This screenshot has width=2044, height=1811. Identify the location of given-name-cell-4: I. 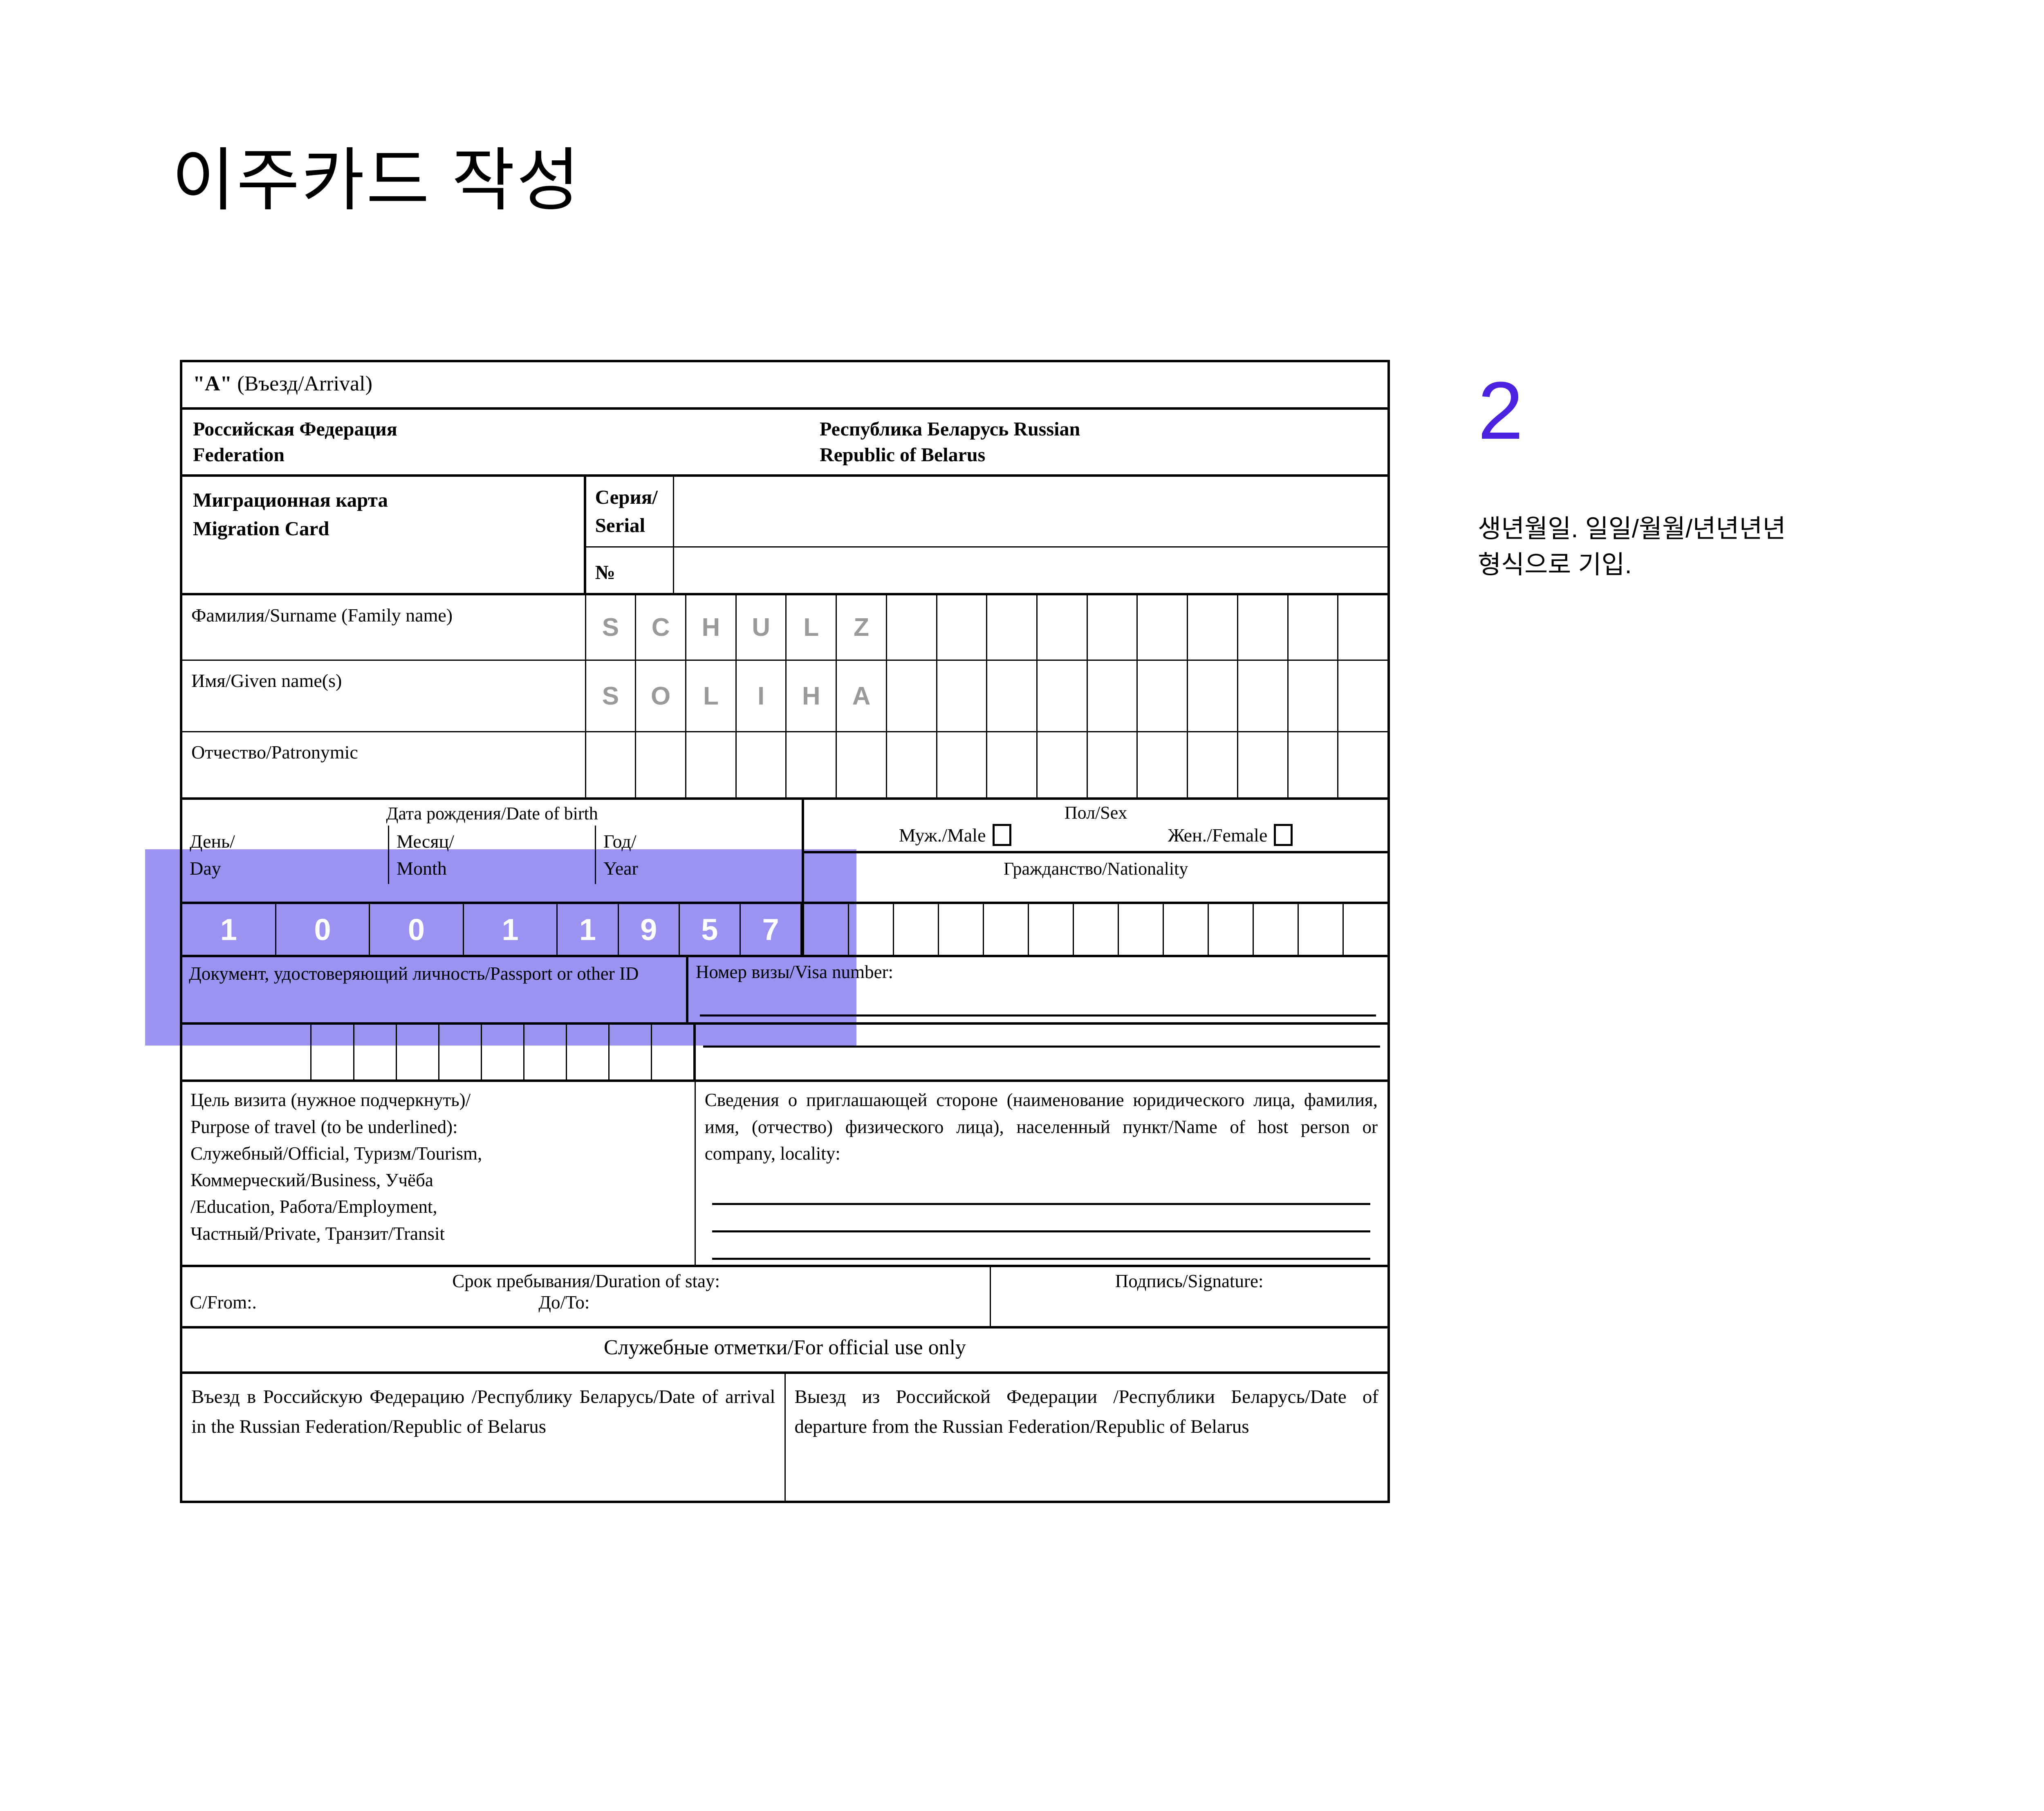
(762, 696).